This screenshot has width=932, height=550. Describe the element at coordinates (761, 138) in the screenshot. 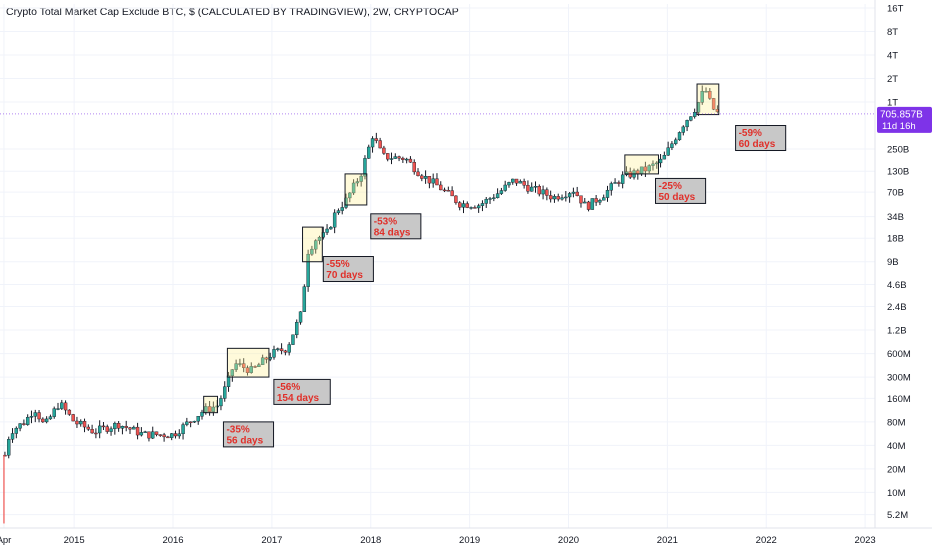

I see `drawdown-annotation: -59%60 days` at that location.